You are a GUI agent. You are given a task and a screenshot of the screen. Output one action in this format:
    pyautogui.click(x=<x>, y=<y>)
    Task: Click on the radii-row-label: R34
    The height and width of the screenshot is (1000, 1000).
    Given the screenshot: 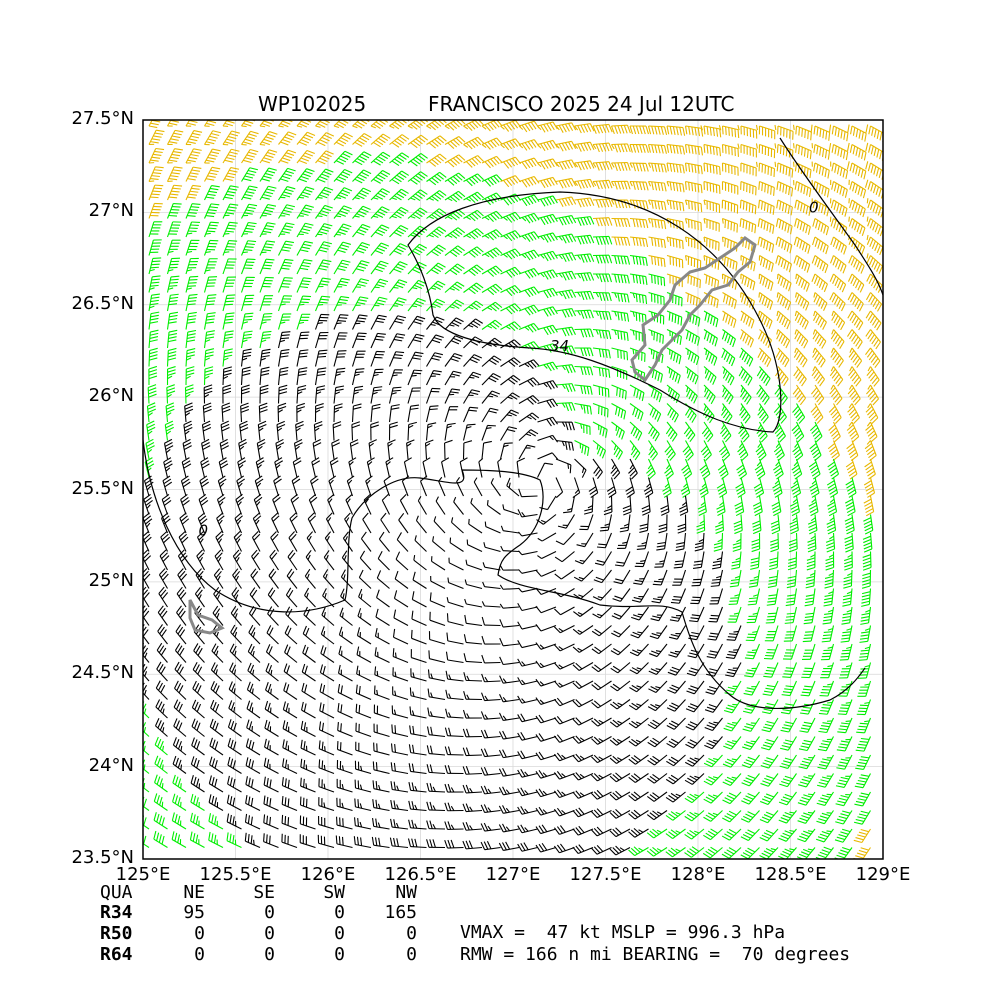 What is the action you would take?
    pyautogui.click(x=116, y=912)
    